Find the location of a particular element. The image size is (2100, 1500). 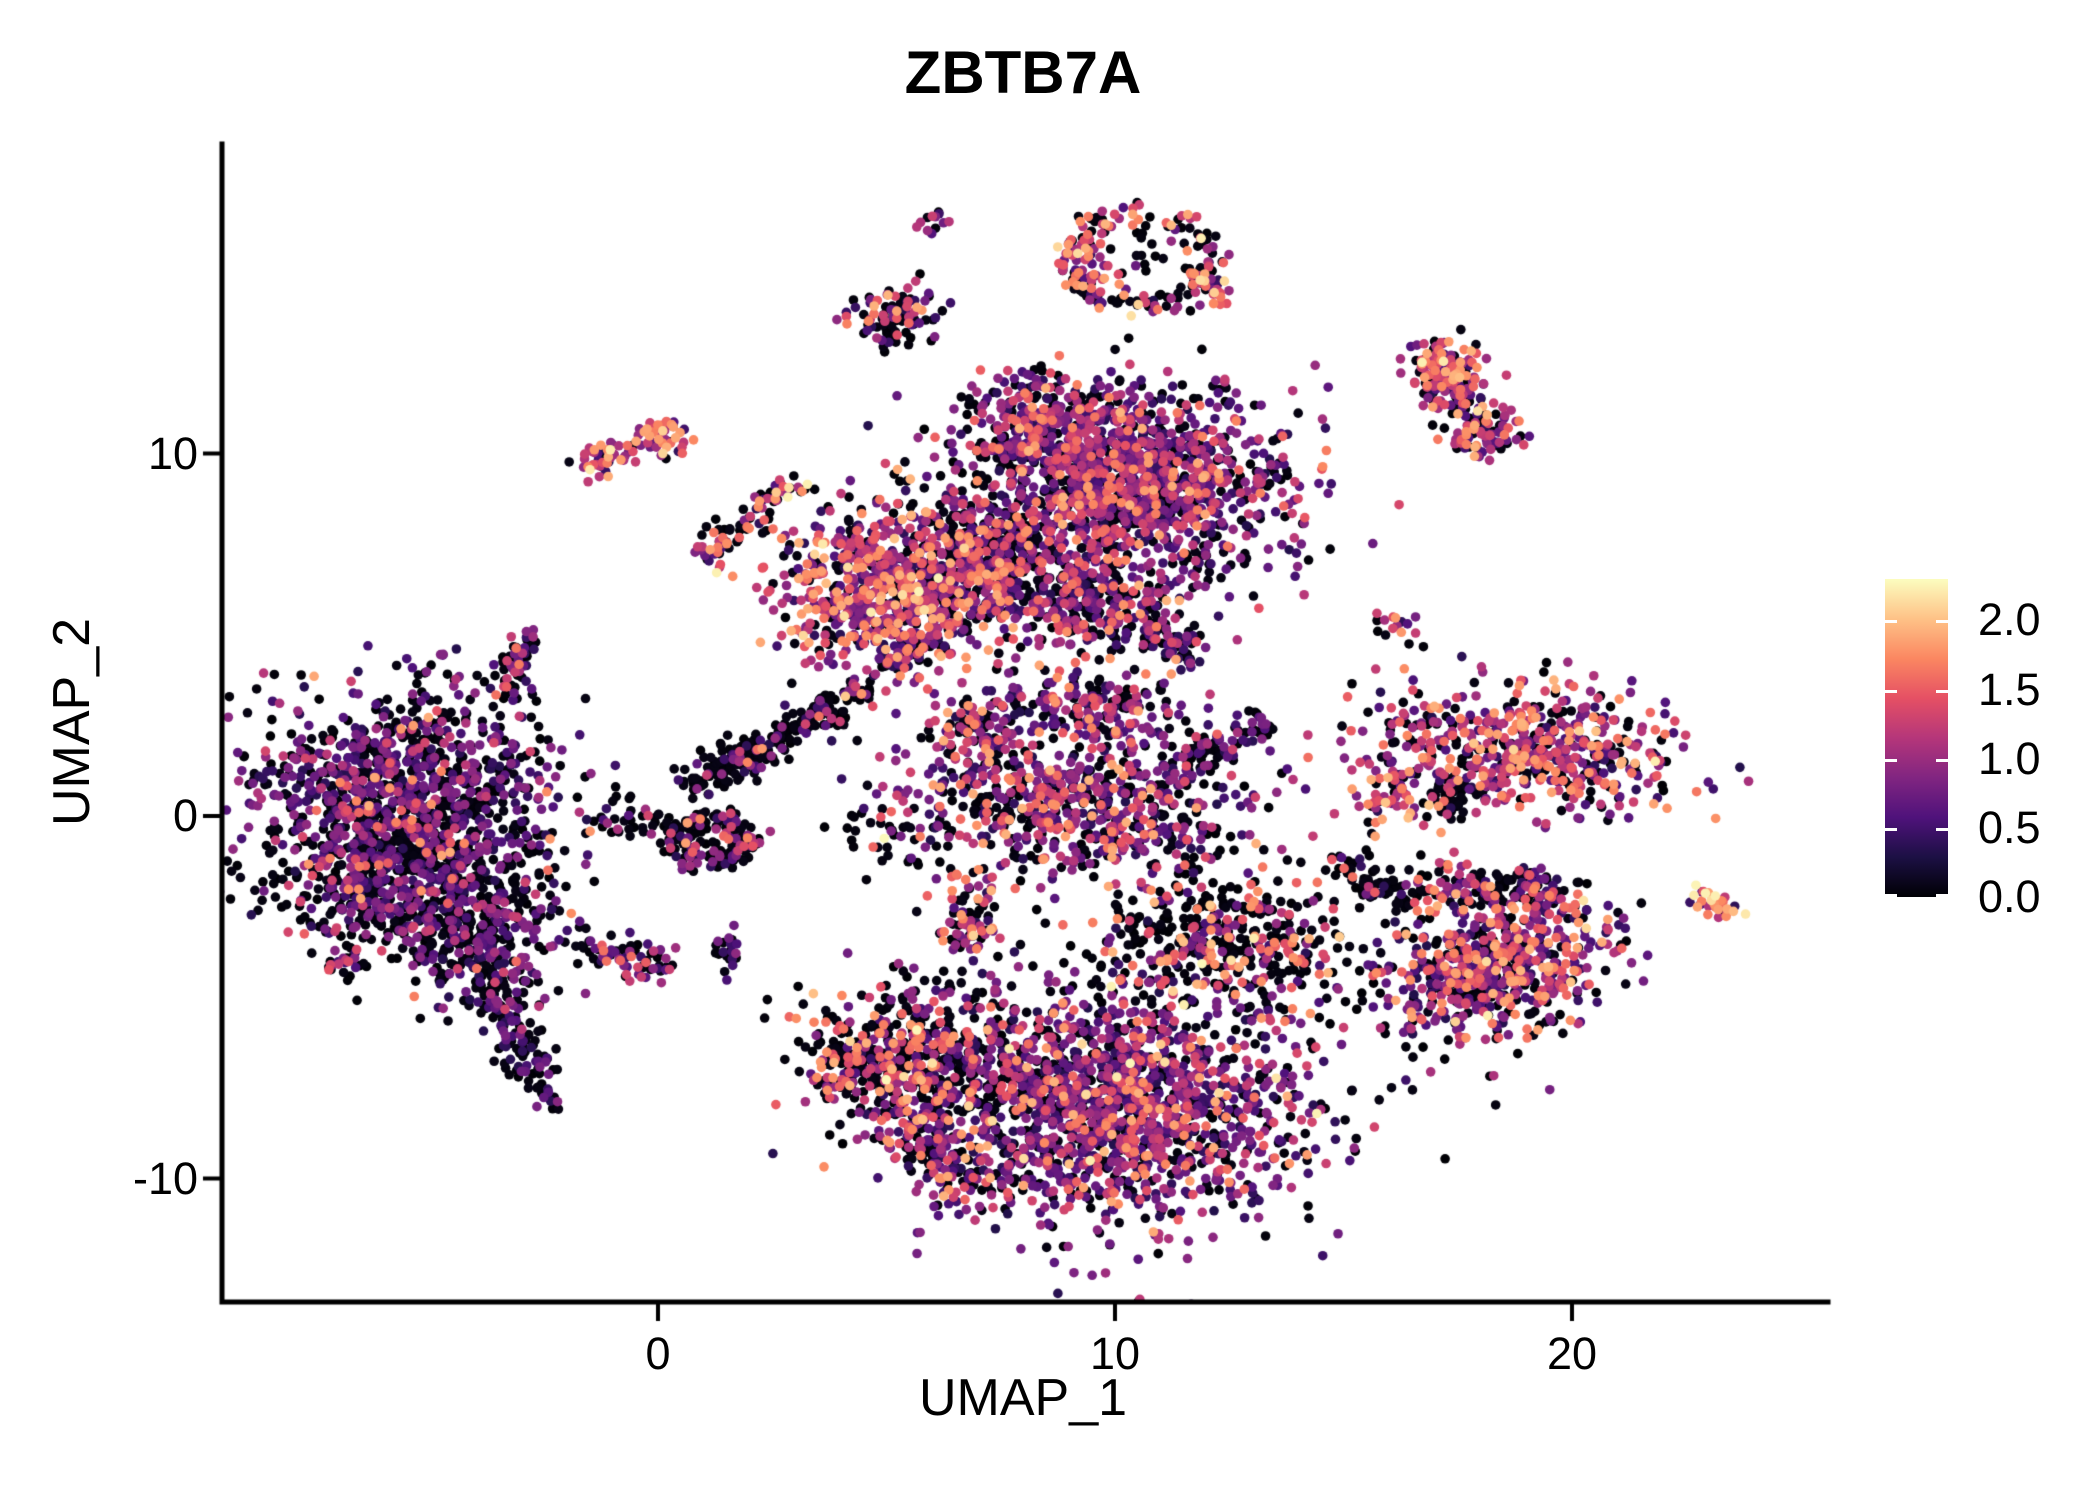

y-tick-label: 10 is located at coordinates (172, 453).